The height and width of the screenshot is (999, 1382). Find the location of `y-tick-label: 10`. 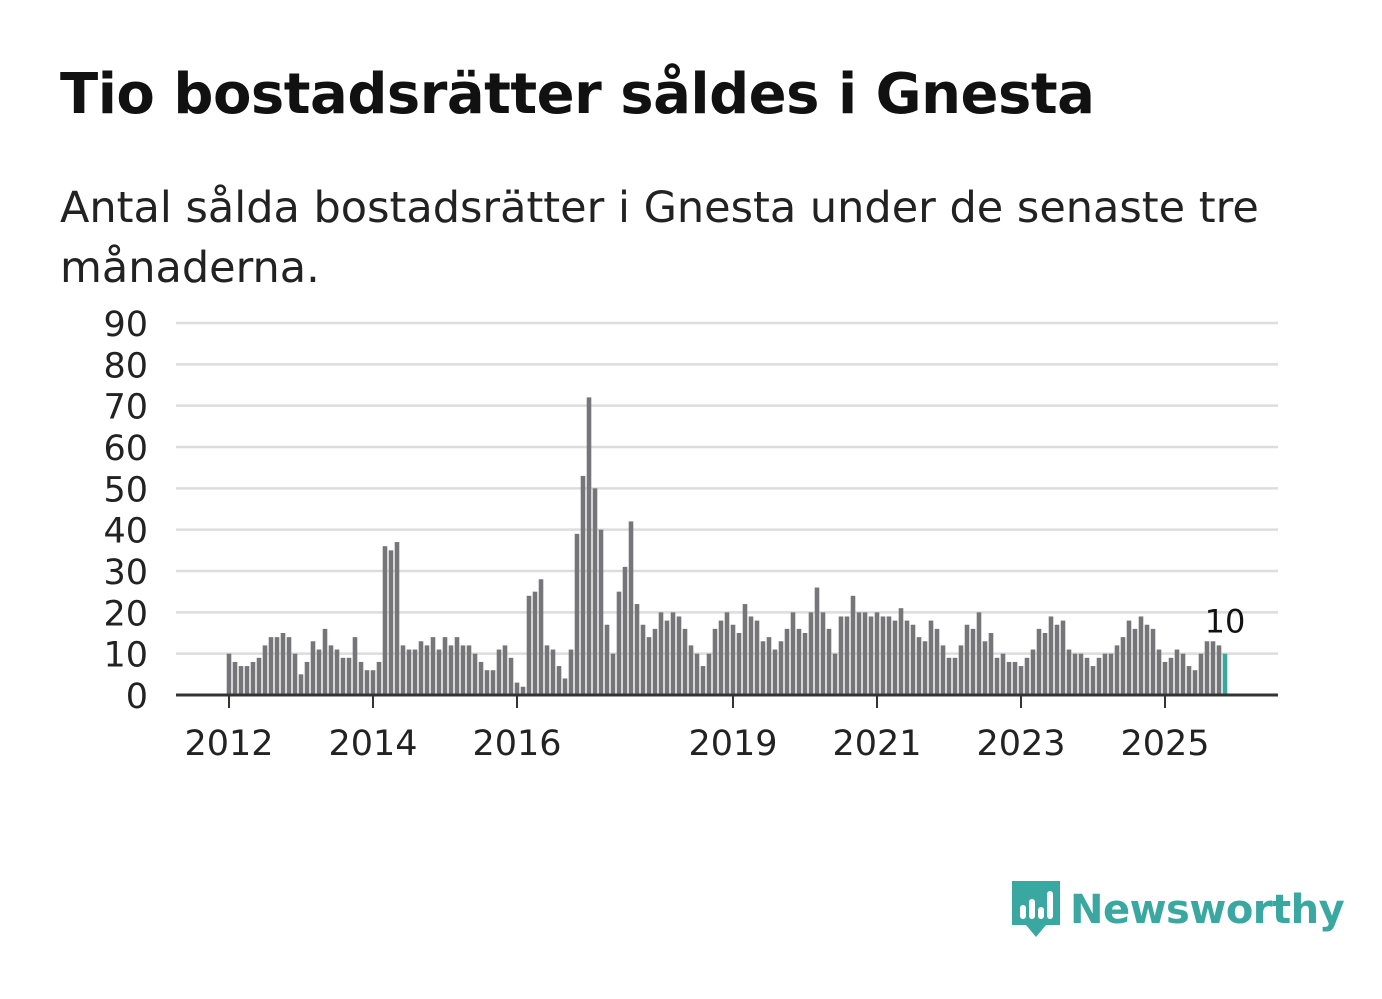

y-tick-label: 10 is located at coordinates (125, 656).